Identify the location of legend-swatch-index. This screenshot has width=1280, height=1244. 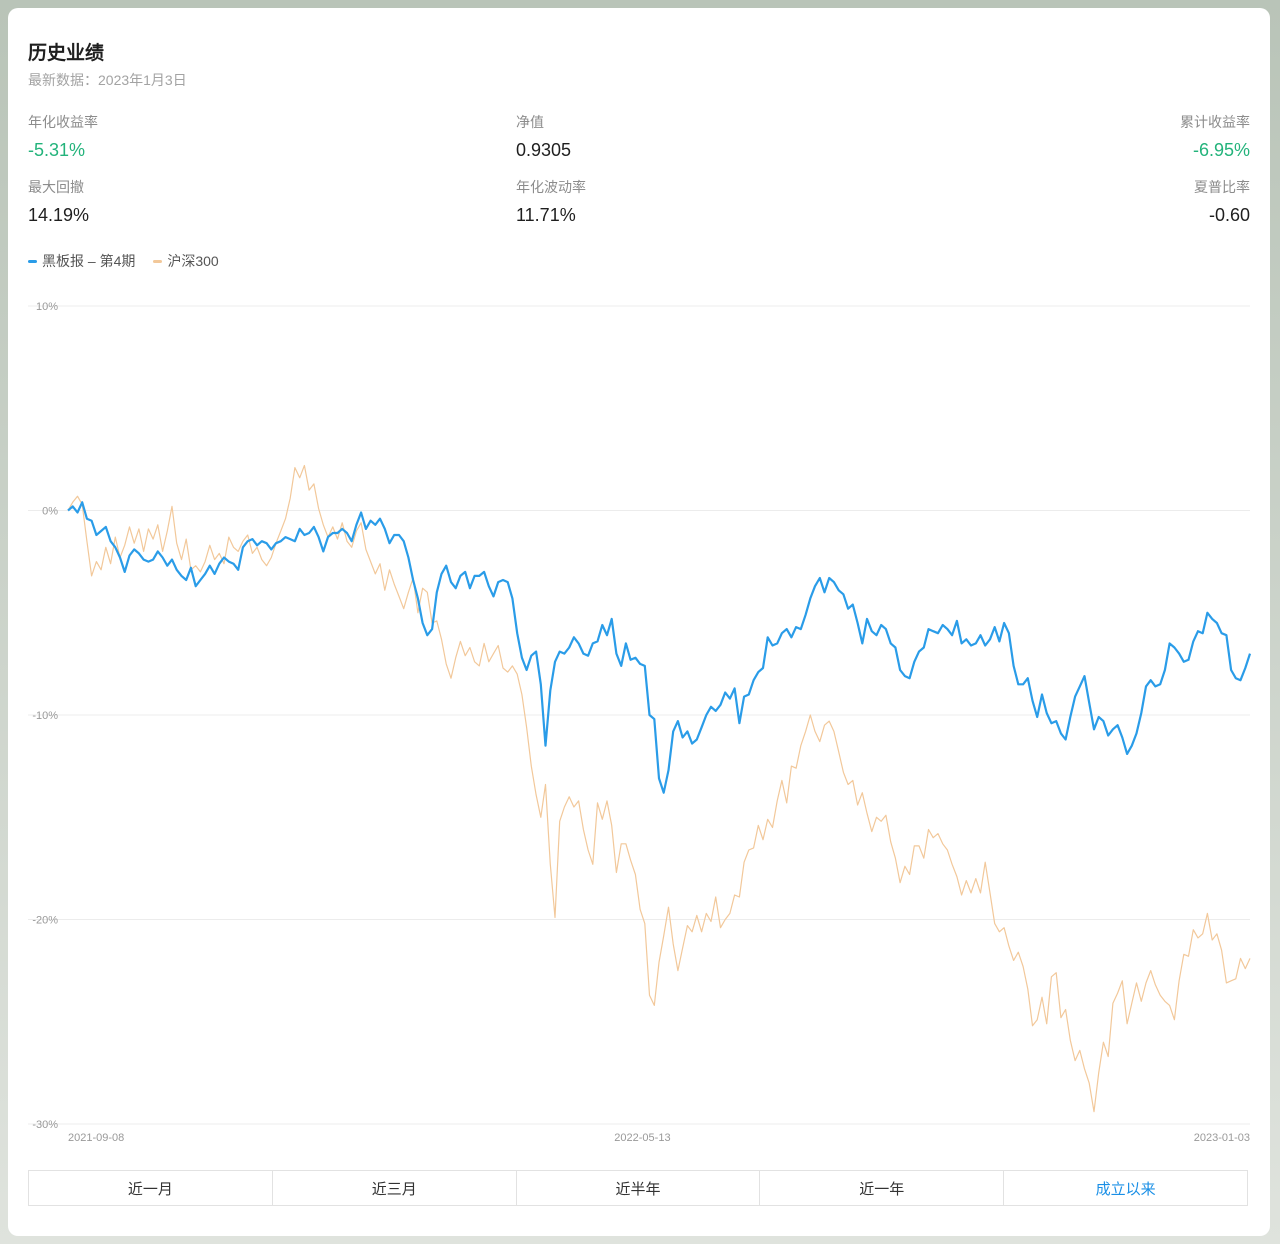
(158, 261).